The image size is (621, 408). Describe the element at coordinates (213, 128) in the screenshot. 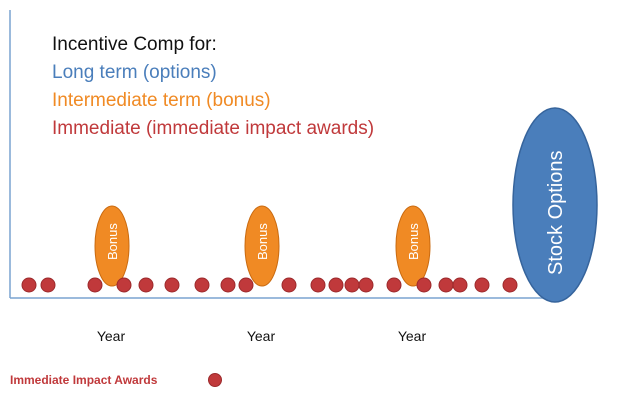

I see `legend-immediate: Immediate (immediate impact awards)` at that location.